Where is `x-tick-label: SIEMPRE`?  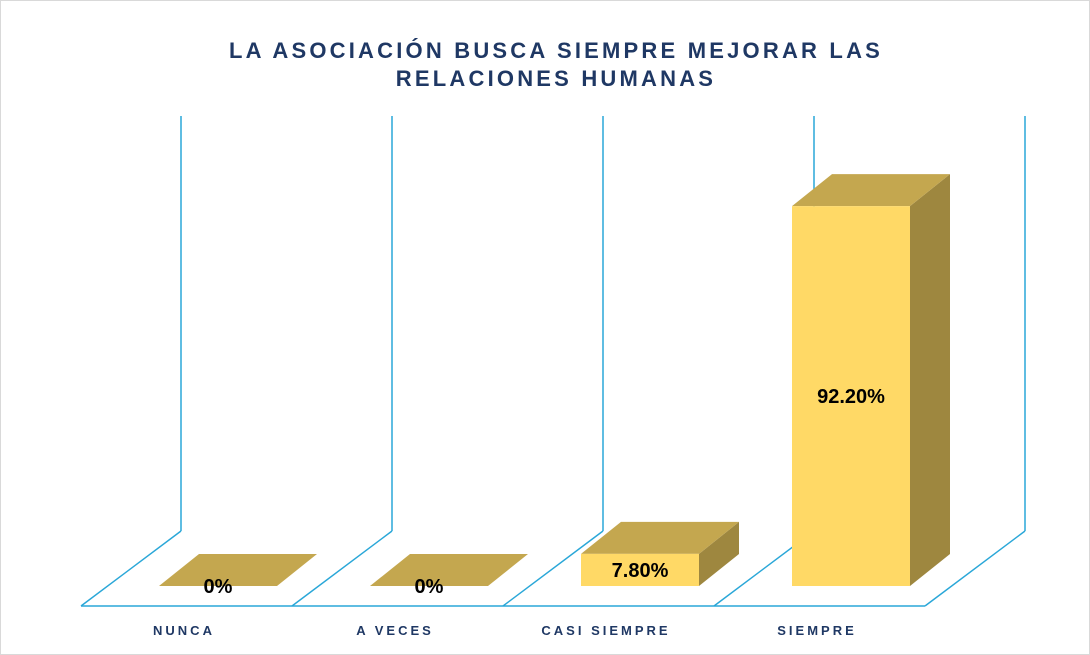 x-tick-label: SIEMPRE is located at coordinates (817, 630).